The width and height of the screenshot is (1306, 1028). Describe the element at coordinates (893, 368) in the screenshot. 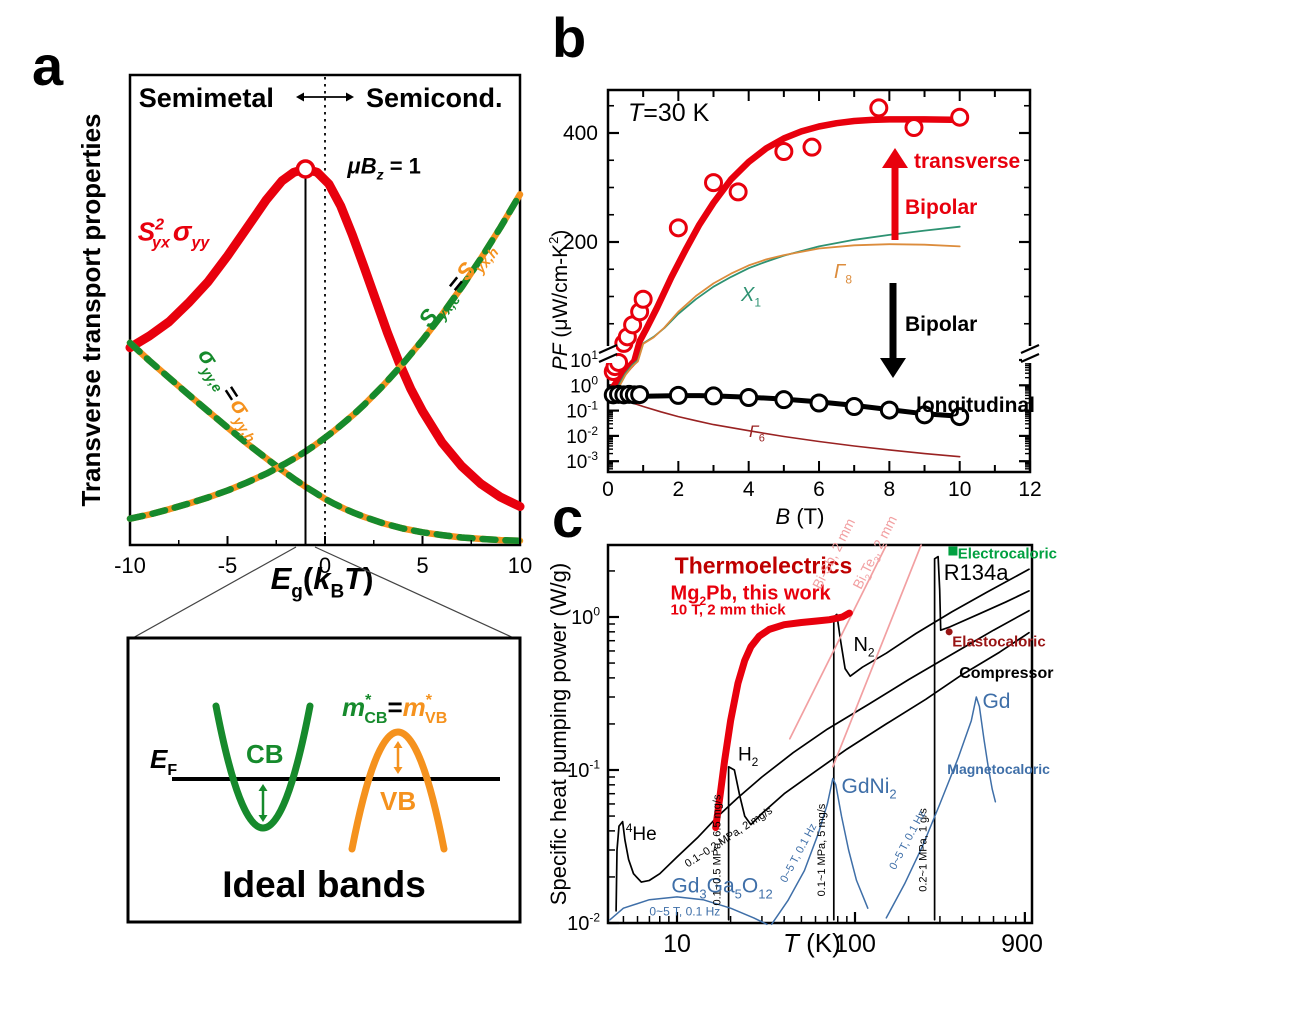

I see `bipolar-down-arrow-head` at that location.